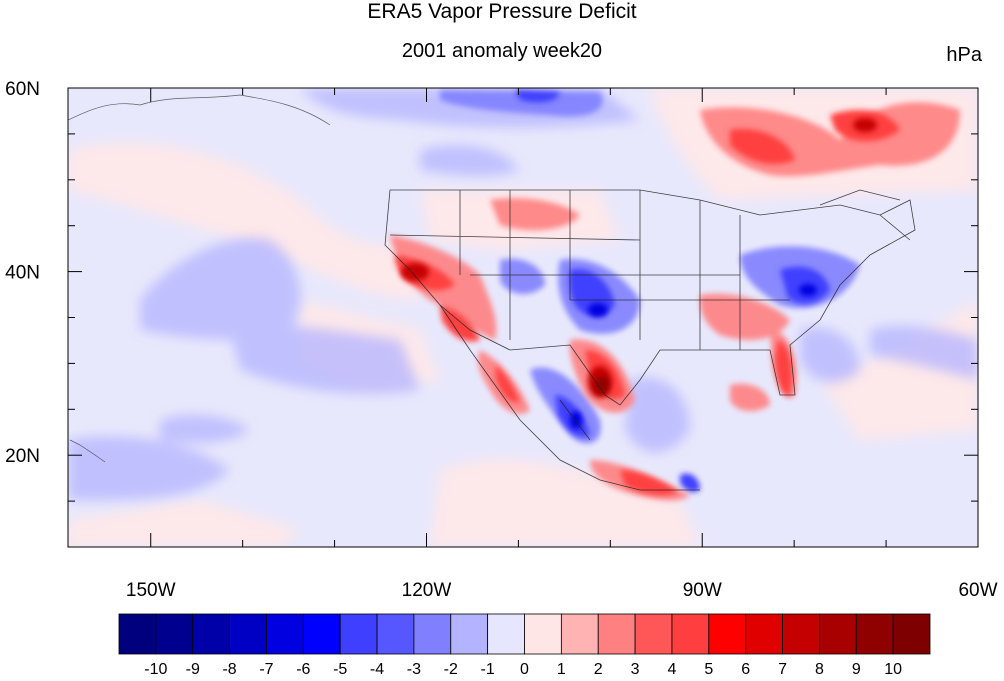 The width and height of the screenshot is (1004, 681). What do you see at coordinates (964, 55) in the screenshot?
I see `units-label: hPa` at bounding box center [964, 55].